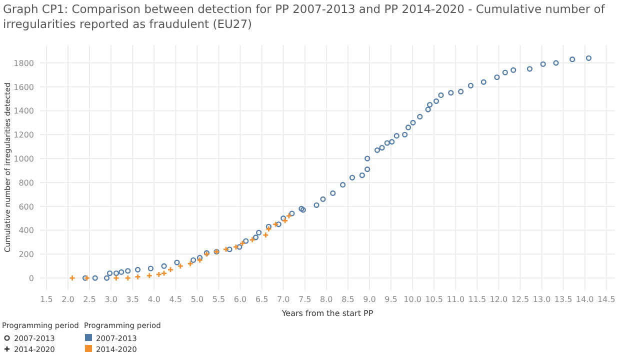  I want to click on x-tick-label: 4.5, so click(175, 299).